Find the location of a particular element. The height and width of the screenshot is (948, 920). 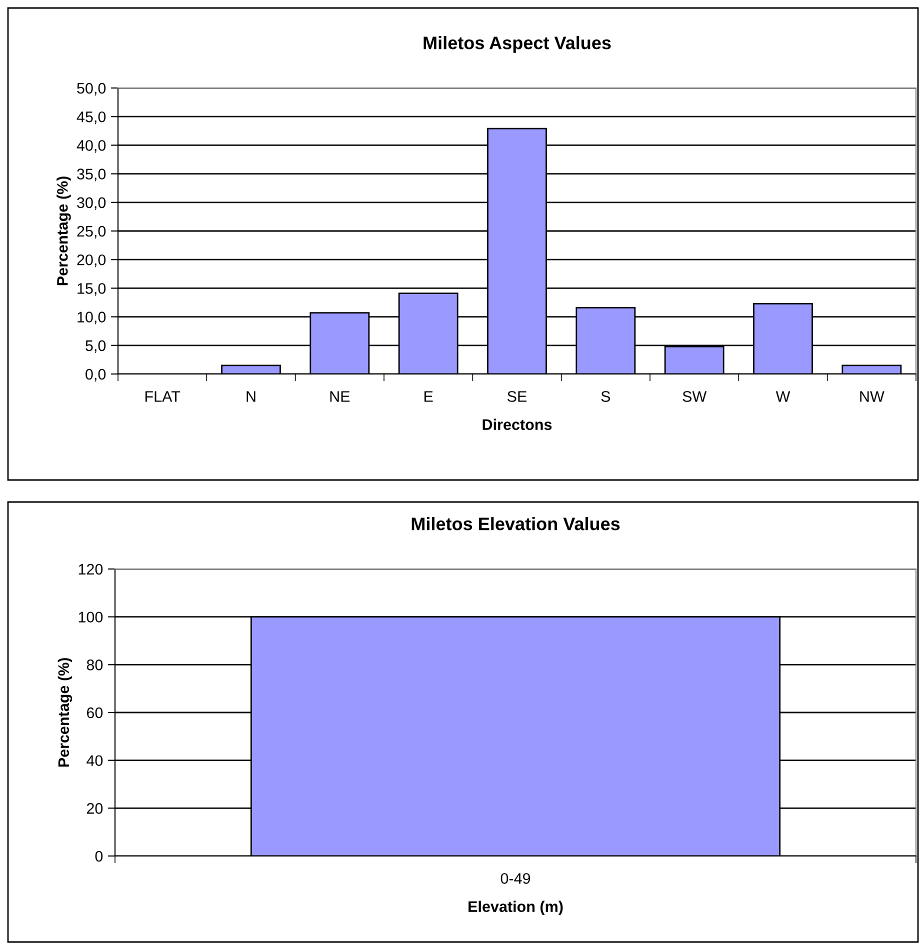

x-tick-label: S is located at coordinates (605, 396).